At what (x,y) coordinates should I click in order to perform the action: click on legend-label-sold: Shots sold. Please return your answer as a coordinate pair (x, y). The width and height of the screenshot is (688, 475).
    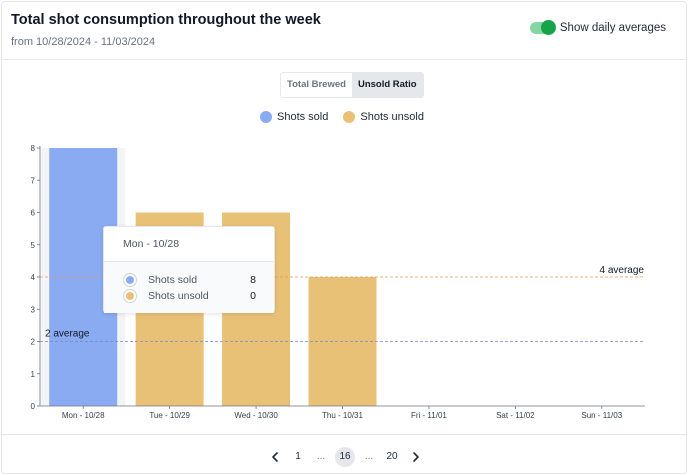
    Looking at the image, I should click on (303, 117).